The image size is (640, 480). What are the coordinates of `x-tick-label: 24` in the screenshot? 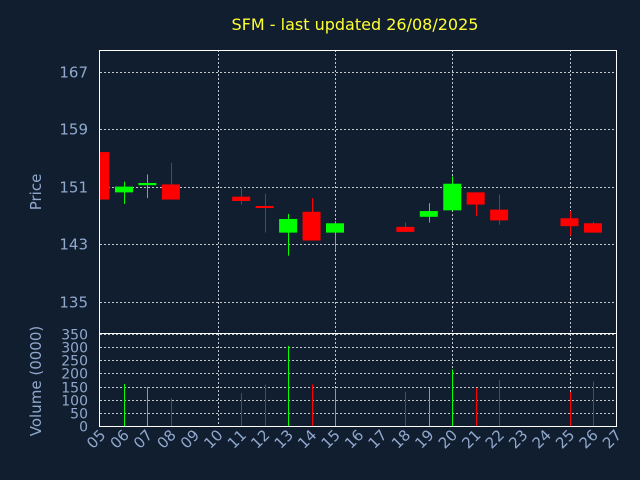 It's located at (542, 439).